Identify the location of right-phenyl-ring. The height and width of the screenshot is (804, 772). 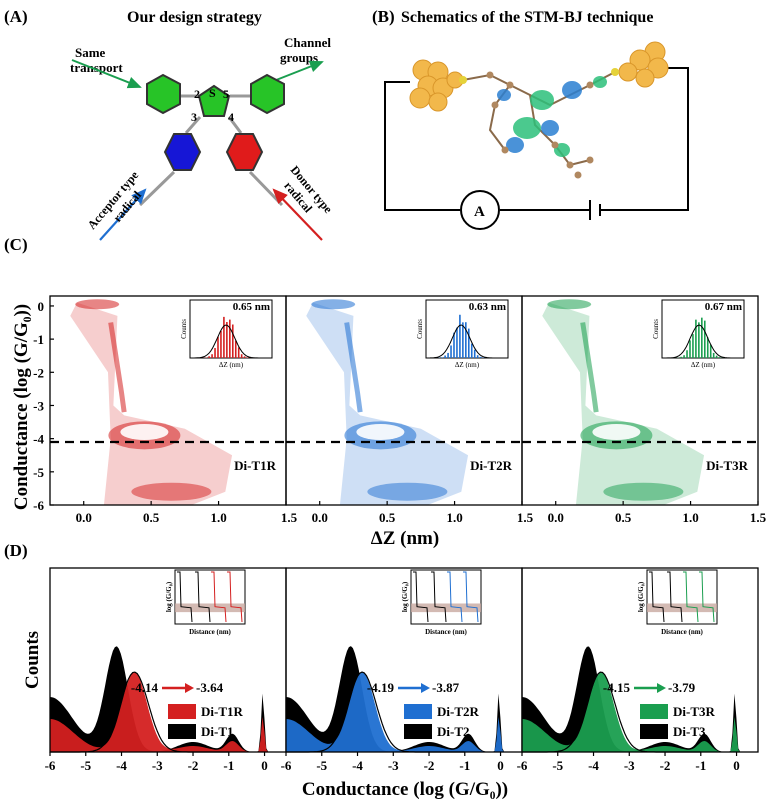
(267, 94).